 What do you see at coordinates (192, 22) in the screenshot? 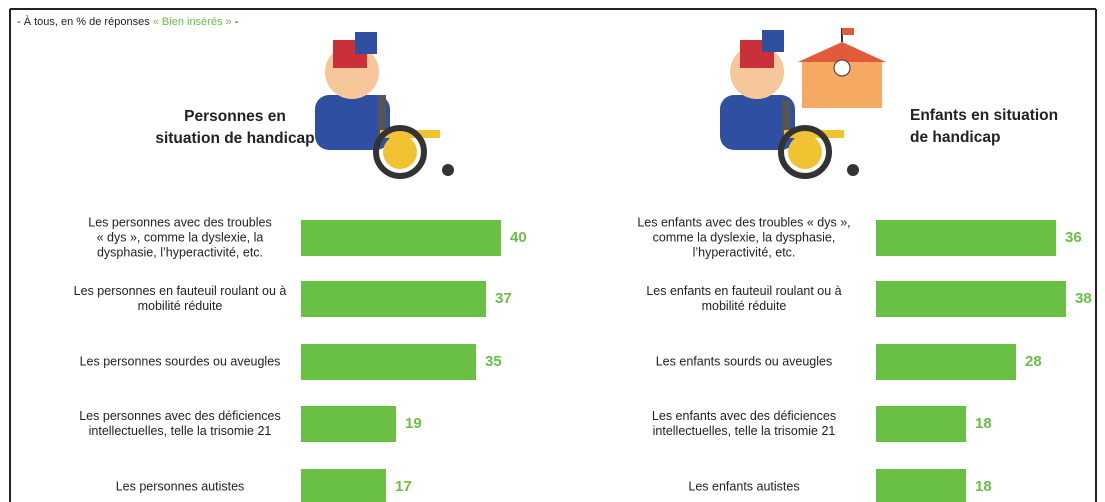
I see `note-highlight: « Bien insérés »` at bounding box center [192, 22].